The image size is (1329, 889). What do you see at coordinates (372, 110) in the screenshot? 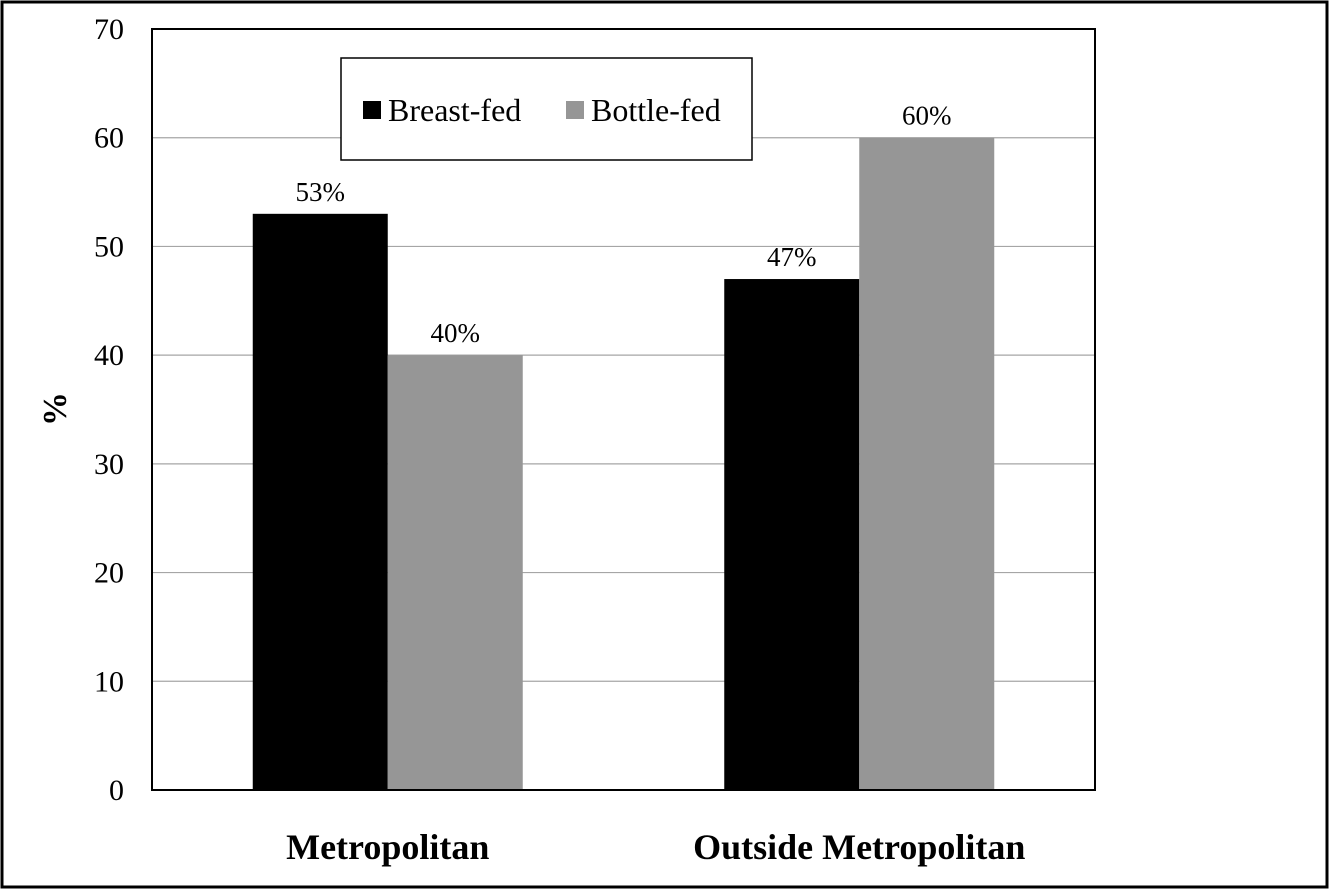
I see `legend-swatch-breast-fed` at bounding box center [372, 110].